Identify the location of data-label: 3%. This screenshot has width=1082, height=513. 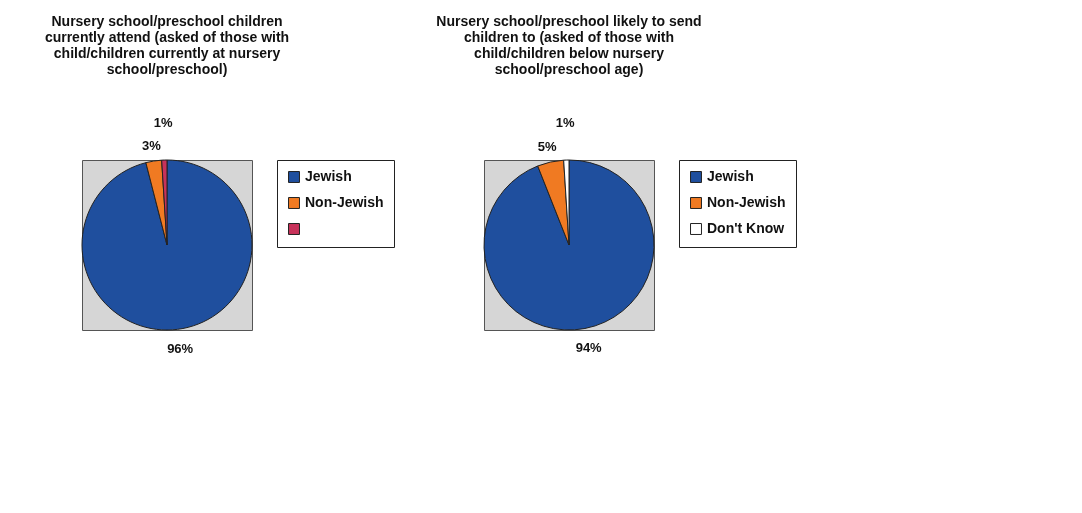
(151, 146).